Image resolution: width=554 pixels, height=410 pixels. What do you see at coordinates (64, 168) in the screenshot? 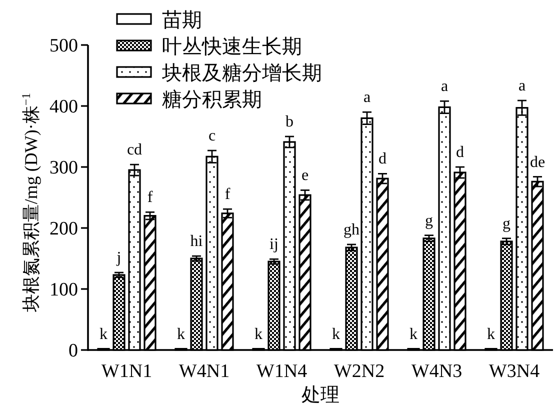
I see `y-tick-label: 300` at bounding box center [64, 168].